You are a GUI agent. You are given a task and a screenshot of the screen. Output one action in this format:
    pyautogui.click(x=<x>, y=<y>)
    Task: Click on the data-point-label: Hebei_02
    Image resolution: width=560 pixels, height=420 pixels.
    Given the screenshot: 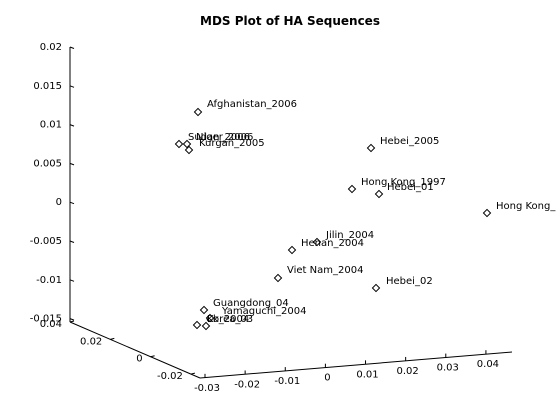 What is the action you would take?
    pyautogui.click(x=409, y=281)
    